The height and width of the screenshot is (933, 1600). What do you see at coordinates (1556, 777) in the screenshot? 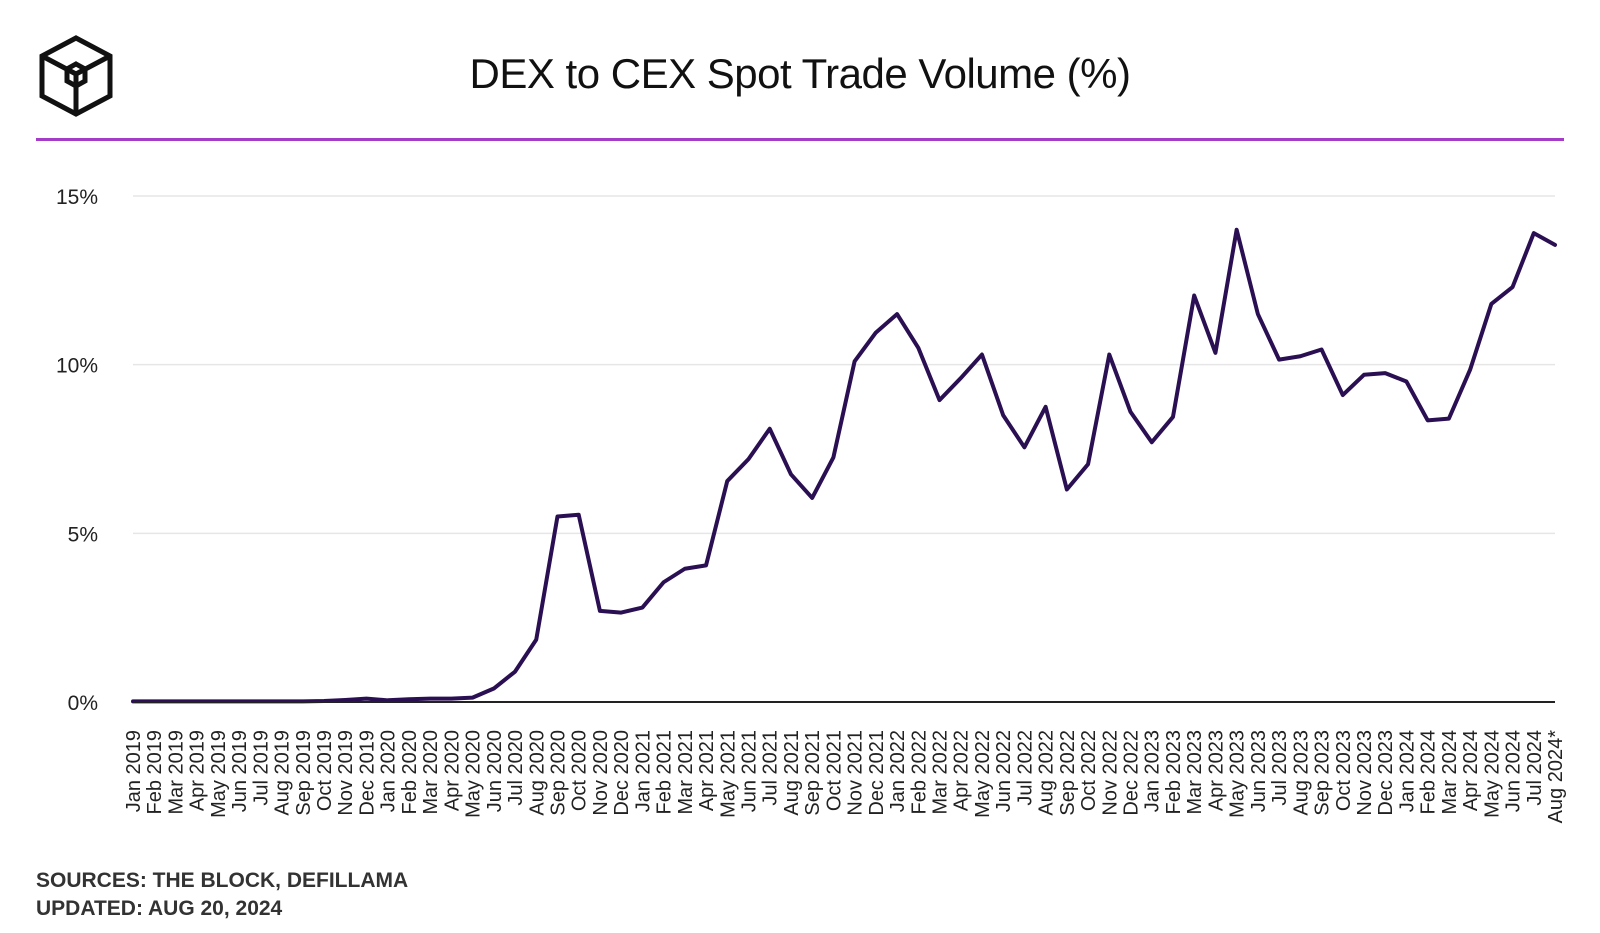
I see `x-tick-label: Aug 2024*` at bounding box center [1556, 777].